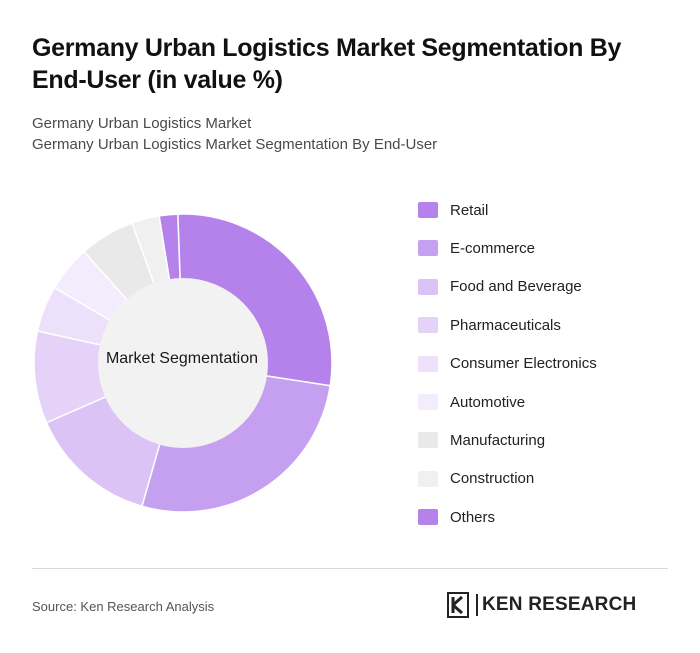 The width and height of the screenshot is (700, 653). I want to click on legend-item: Pharmaceuticals, so click(548, 325).